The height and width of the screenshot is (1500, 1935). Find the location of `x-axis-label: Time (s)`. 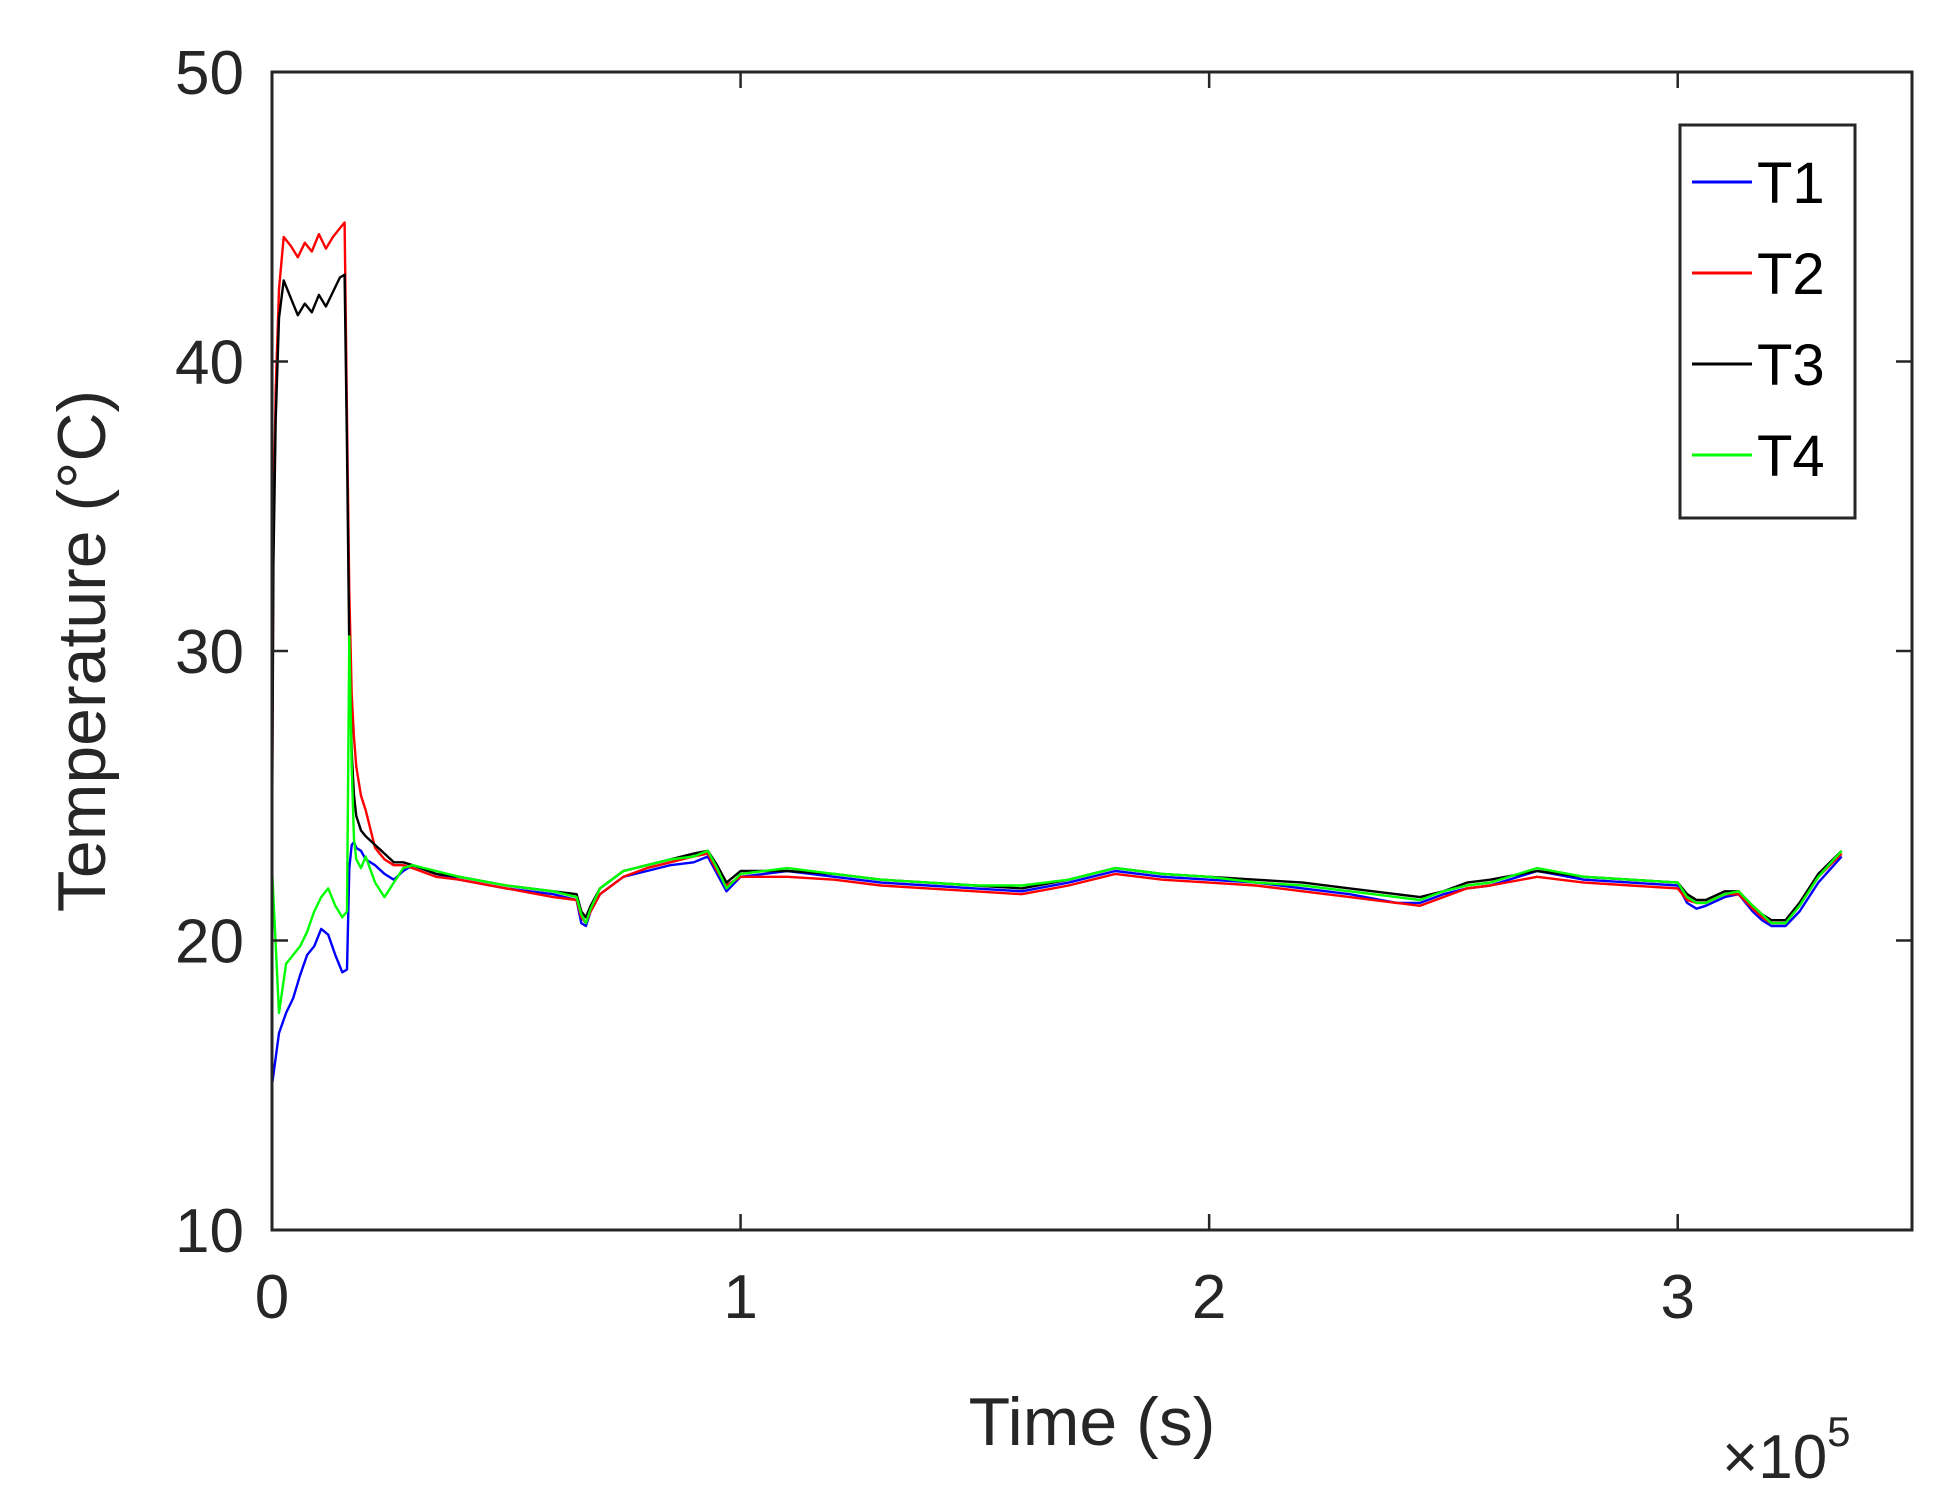

x-axis-label: Time (s) is located at coordinates (1092, 1422).